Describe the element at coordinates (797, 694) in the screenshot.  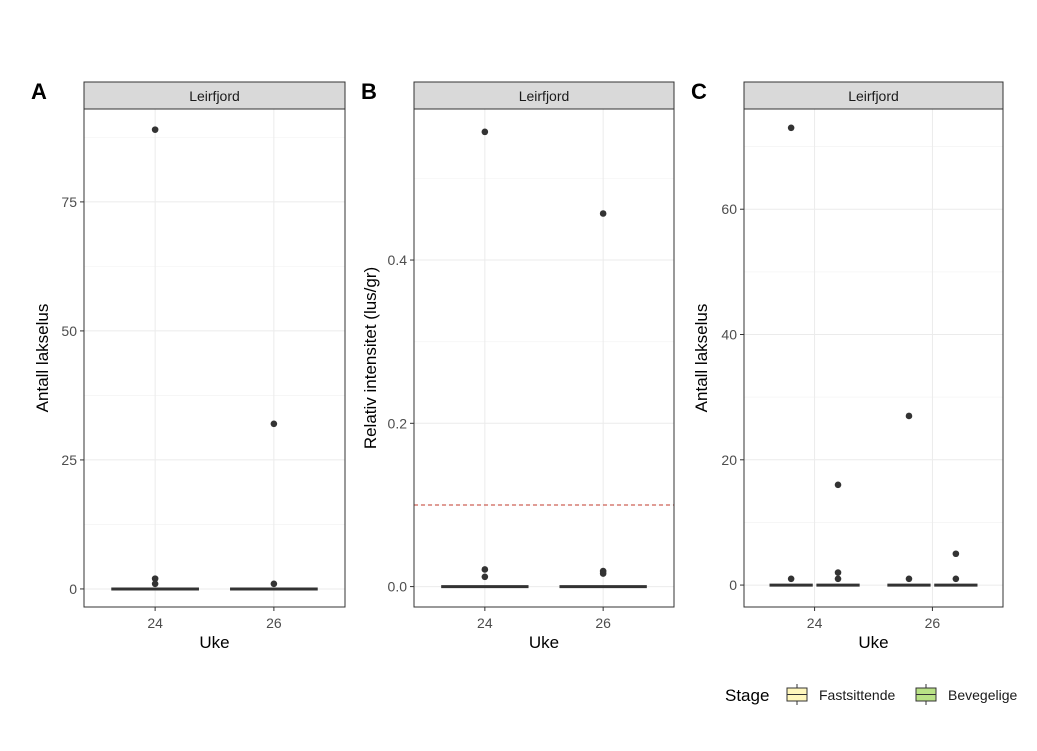
I see `legend-key-fastsittende` at that location.